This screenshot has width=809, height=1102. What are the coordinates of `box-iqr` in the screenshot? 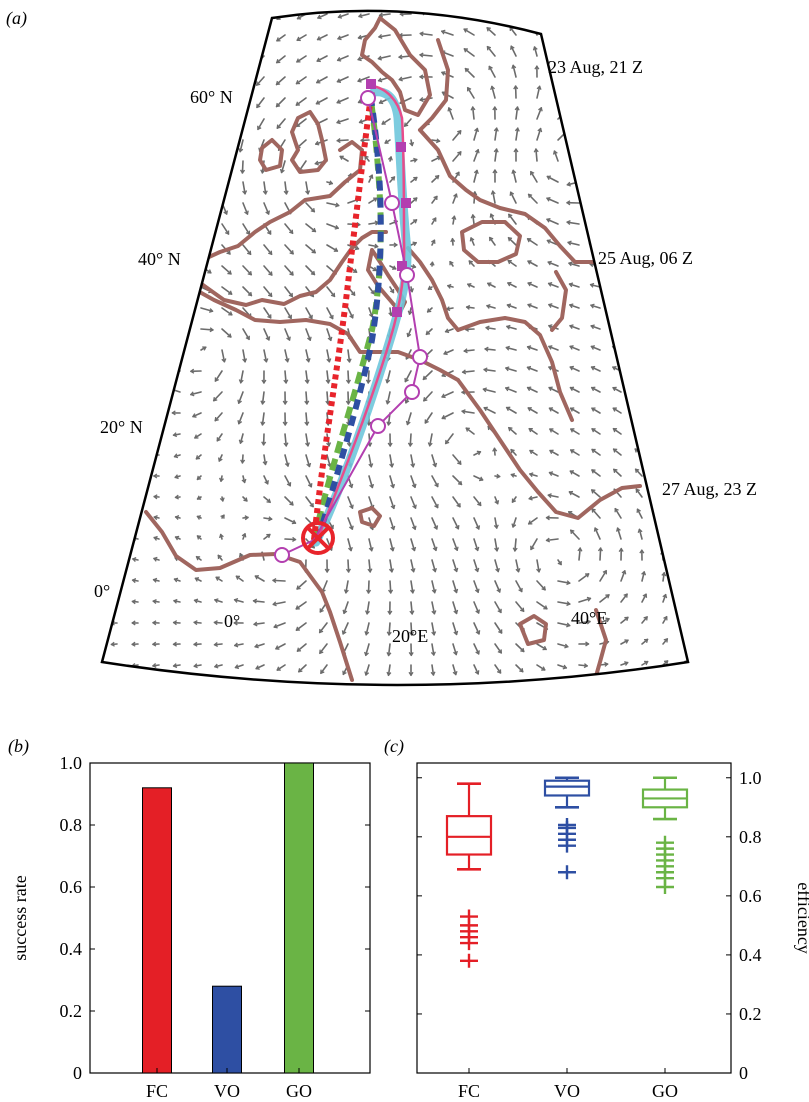 It's located at (469, 835).